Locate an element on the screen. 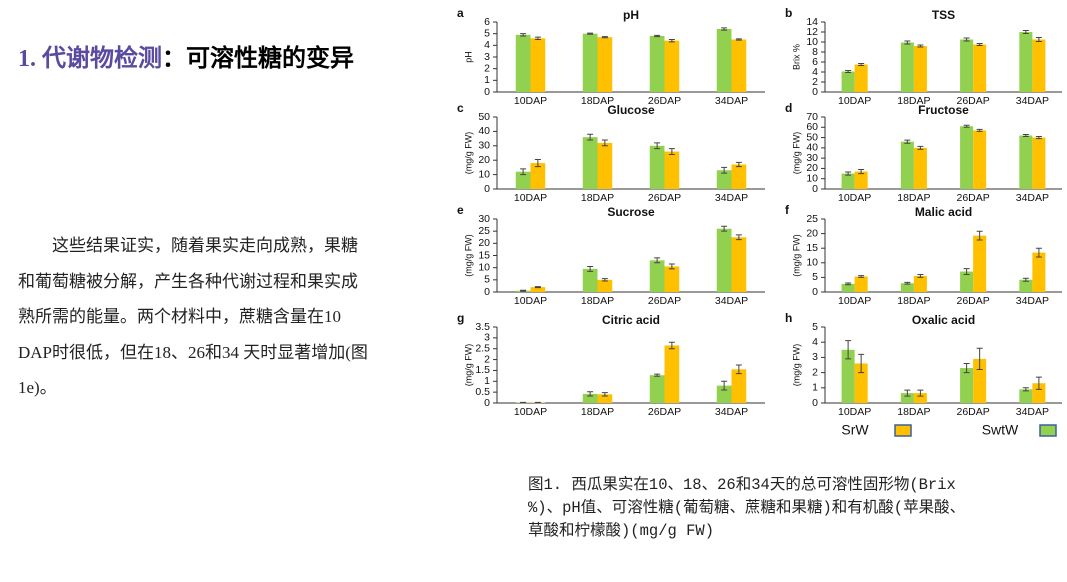 This screenshot has width=1067, height=582. legend-swatch is located at coordinates (1048, 430).